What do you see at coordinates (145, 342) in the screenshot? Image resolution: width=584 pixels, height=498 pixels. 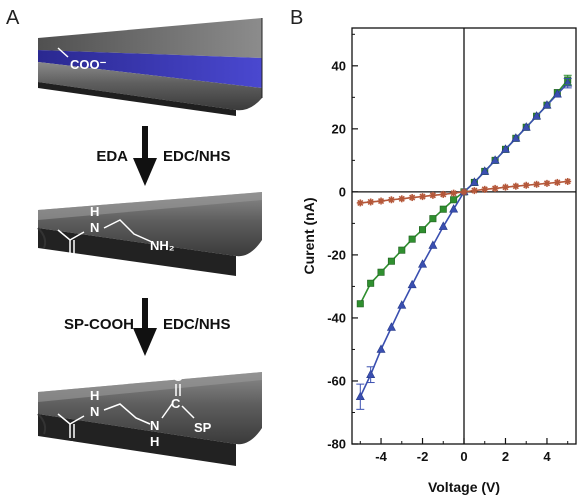 I see `step2-arrow-head` at bounding box center [145, 342].